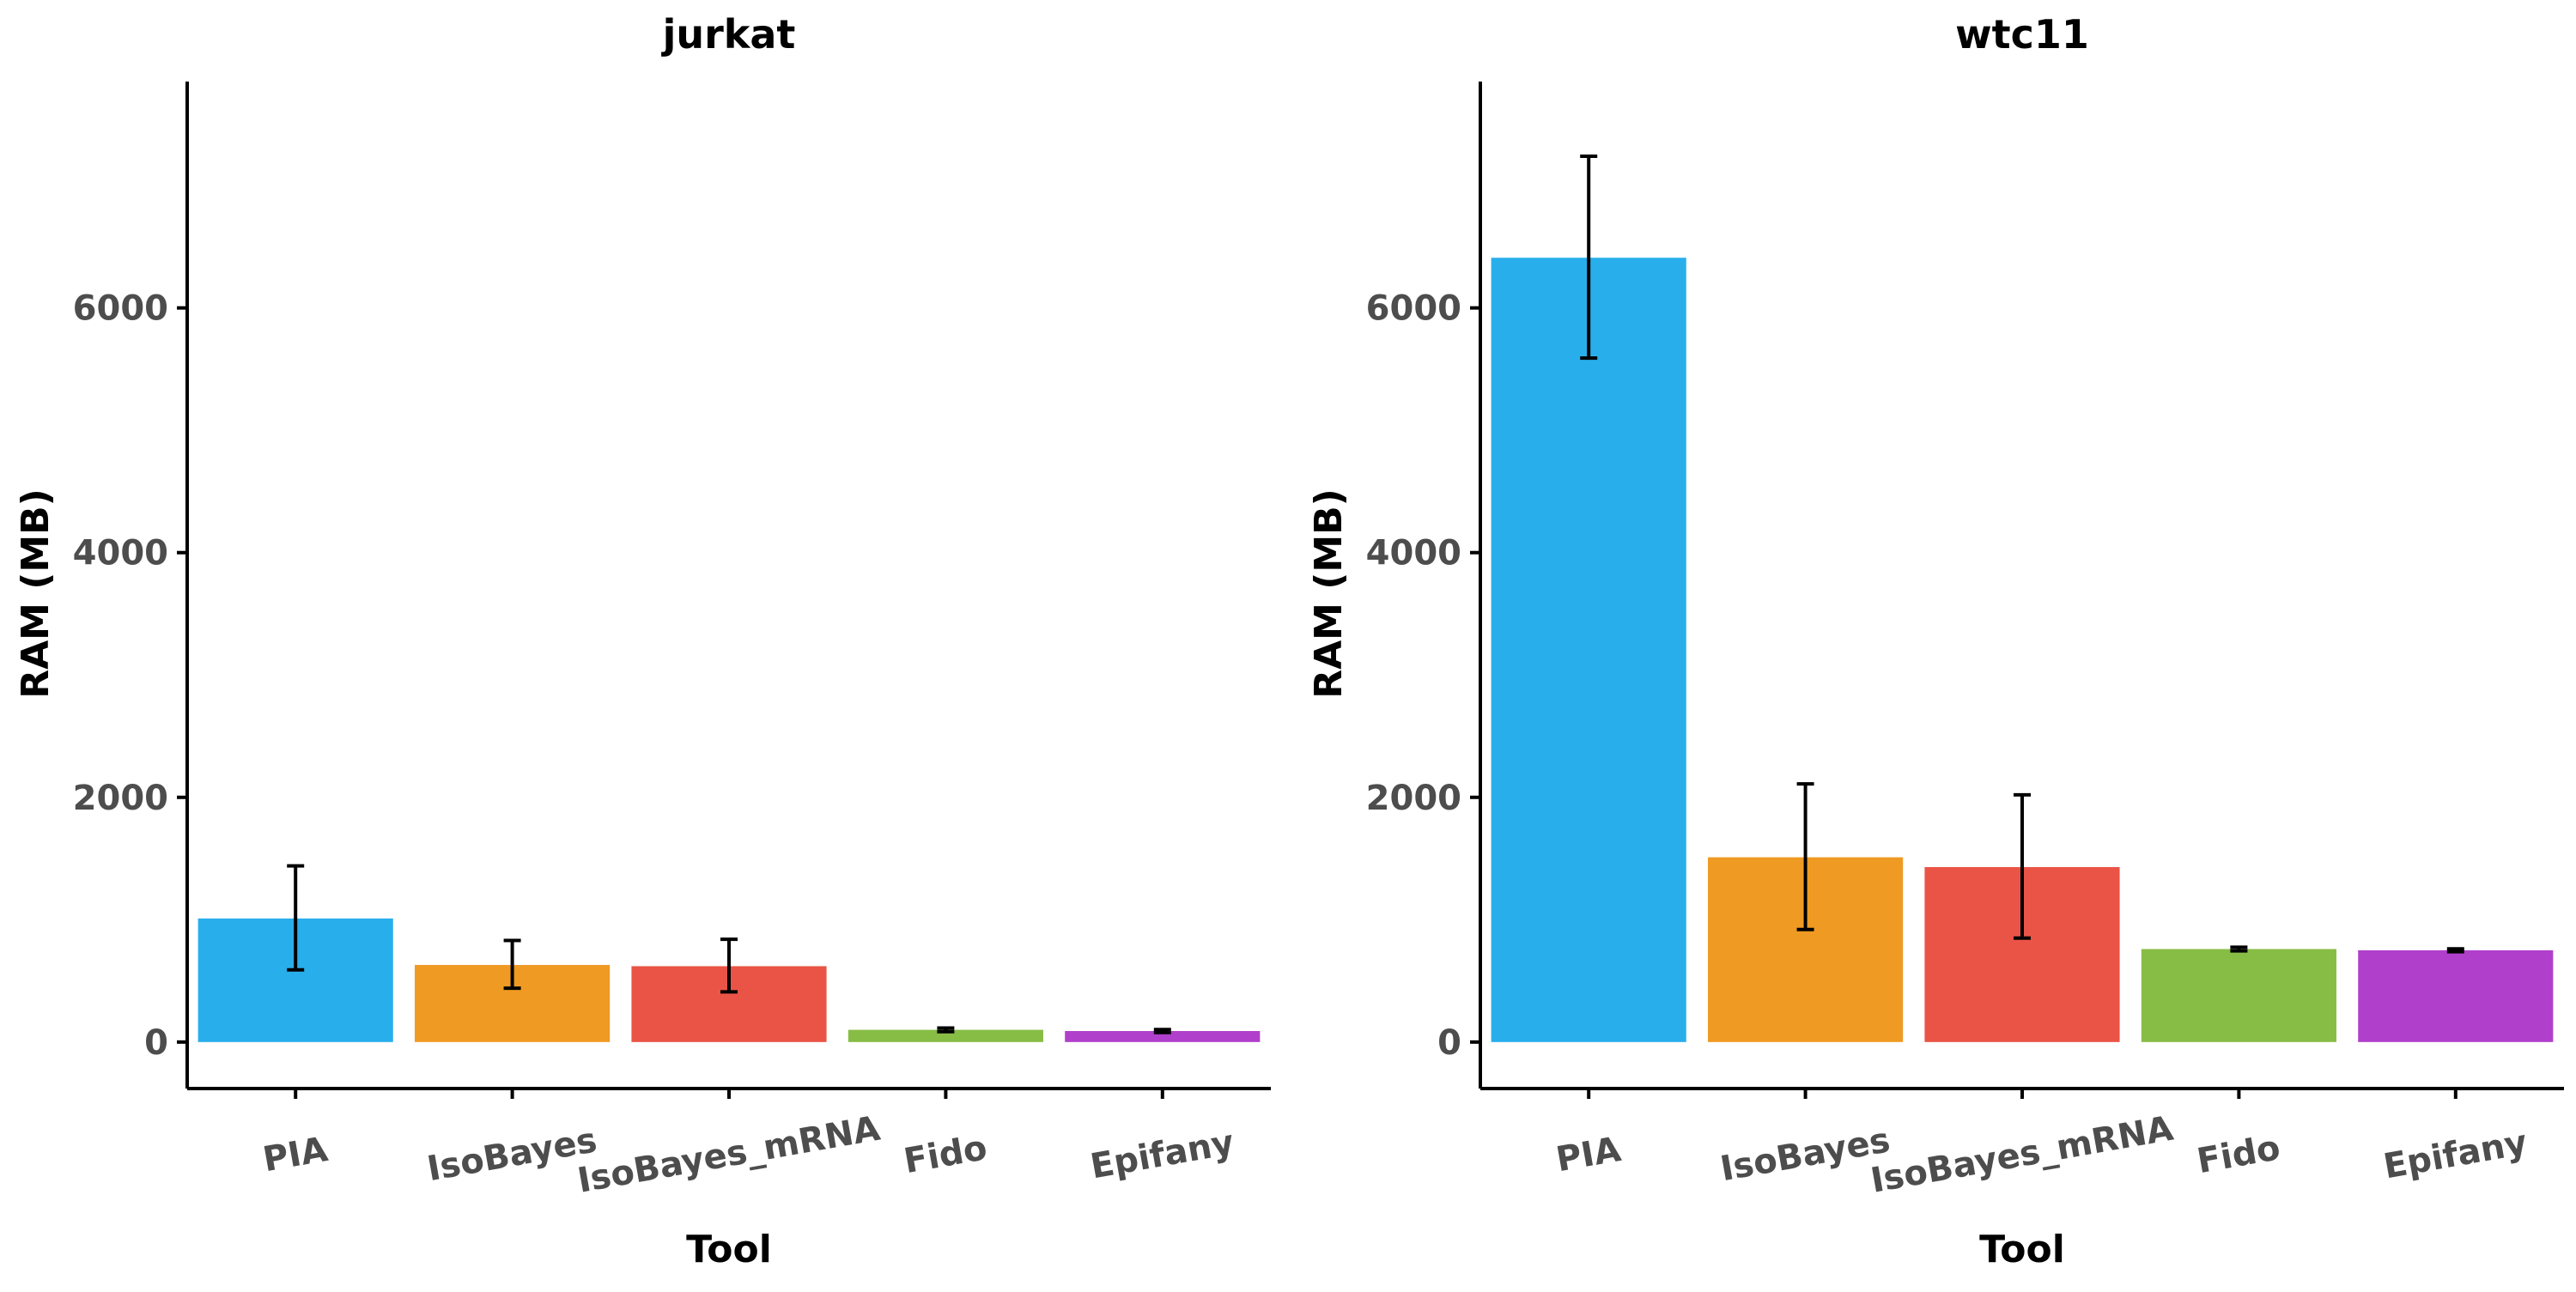 The width and height of the screenshot is (2576, 1292). Describe the element at coordinates (728, 34) in the screenshot. I see `panel-title: jurkat` at that location.